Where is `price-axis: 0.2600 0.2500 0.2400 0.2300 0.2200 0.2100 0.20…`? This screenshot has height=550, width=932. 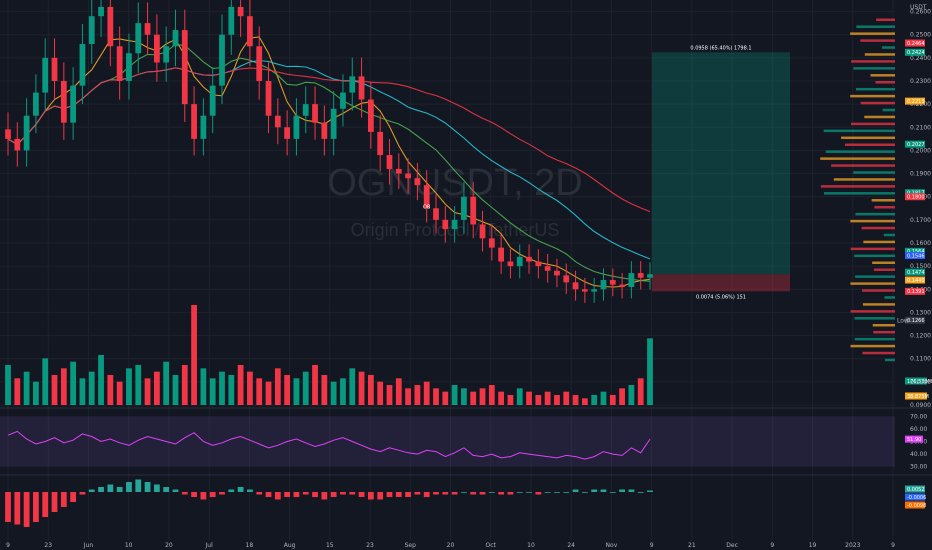
price-axis: 0.2600 0.2500 0.2400 0.2300 0.2200 0.2100 0.20… is located at coordinates (914, 209).